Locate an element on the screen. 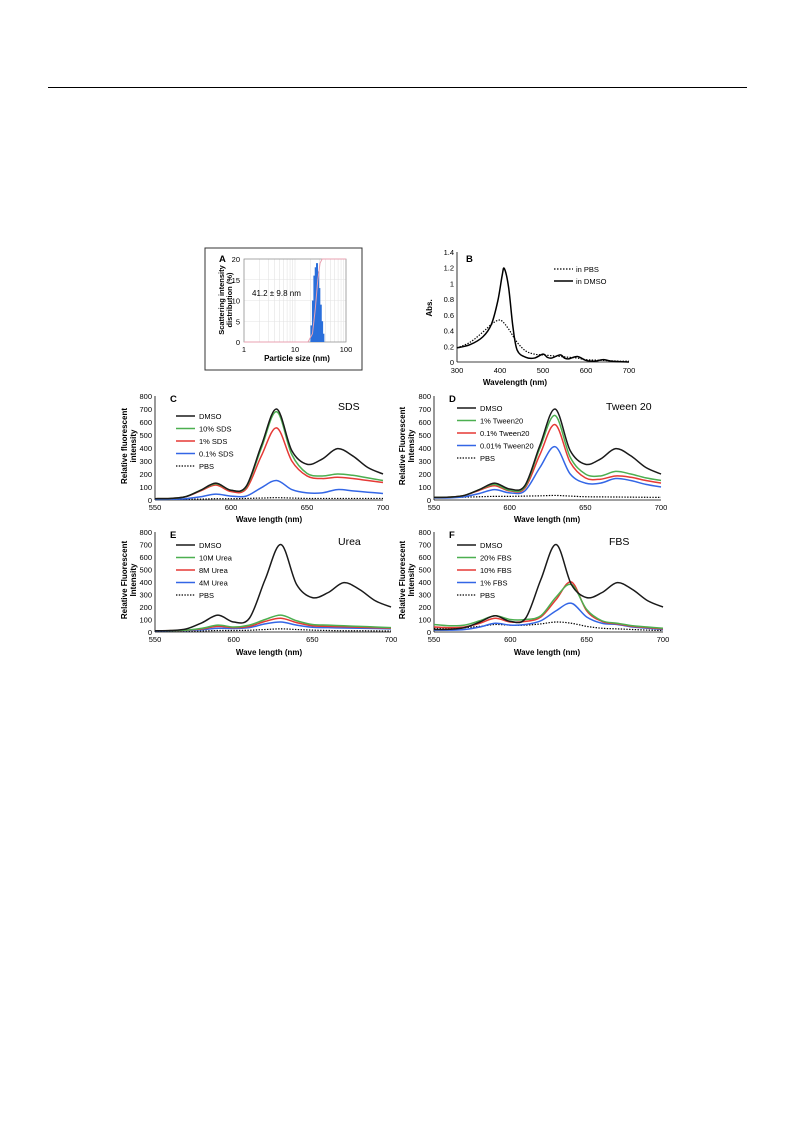 The width and height of the screenshot is (793, 1121). series-line-1-tween20 is located at coordinates (547, 456).